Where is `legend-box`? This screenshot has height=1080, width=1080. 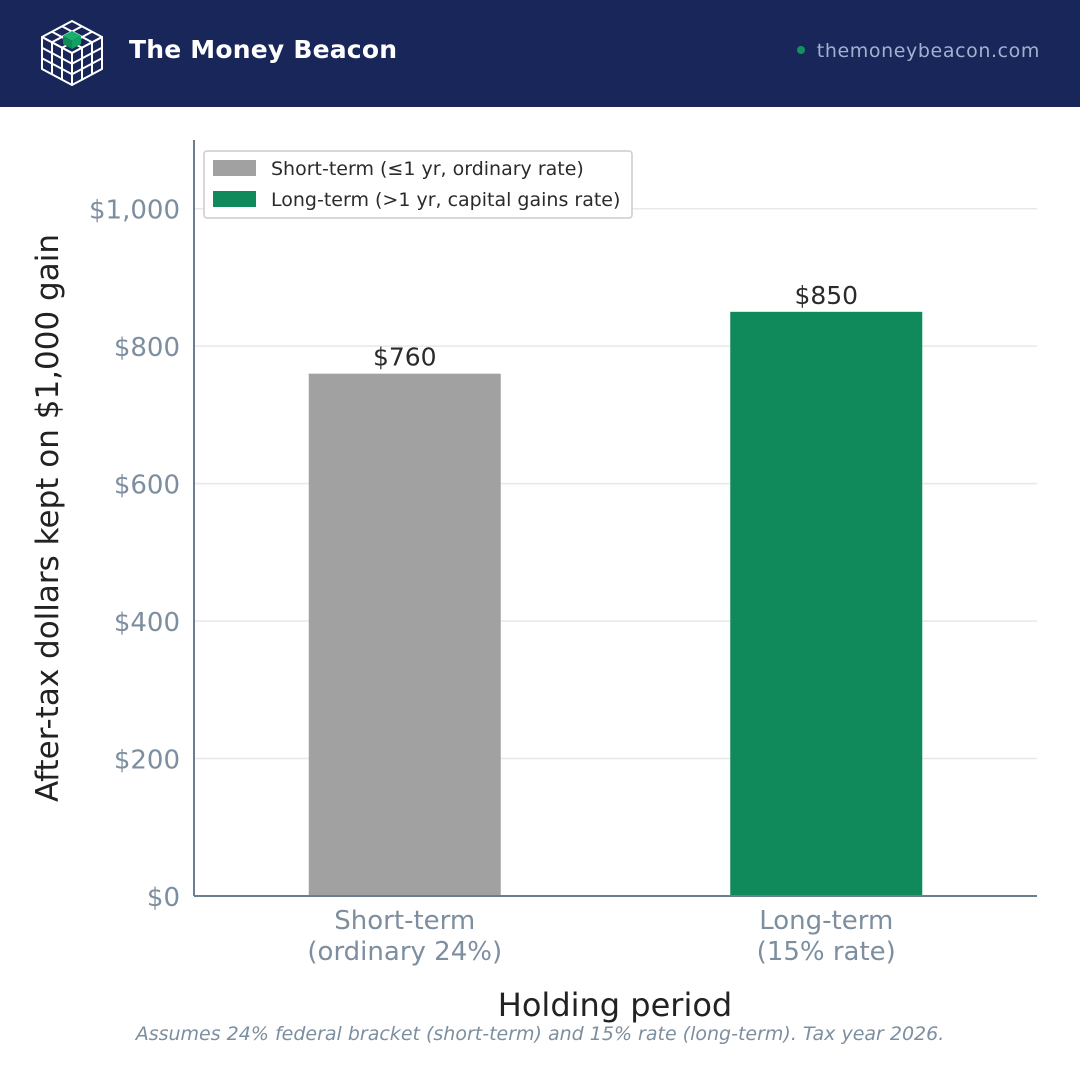
legend-box is located at coordinates (418, 184).